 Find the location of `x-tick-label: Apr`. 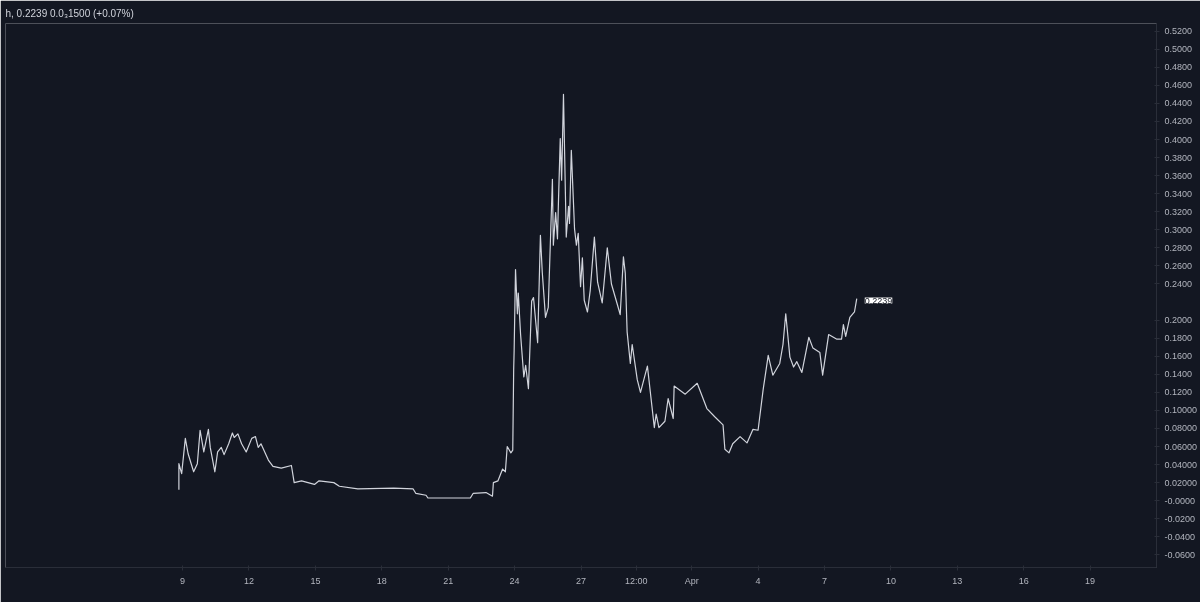

x-tick-label: Apr is located at coordinates (691, 580).